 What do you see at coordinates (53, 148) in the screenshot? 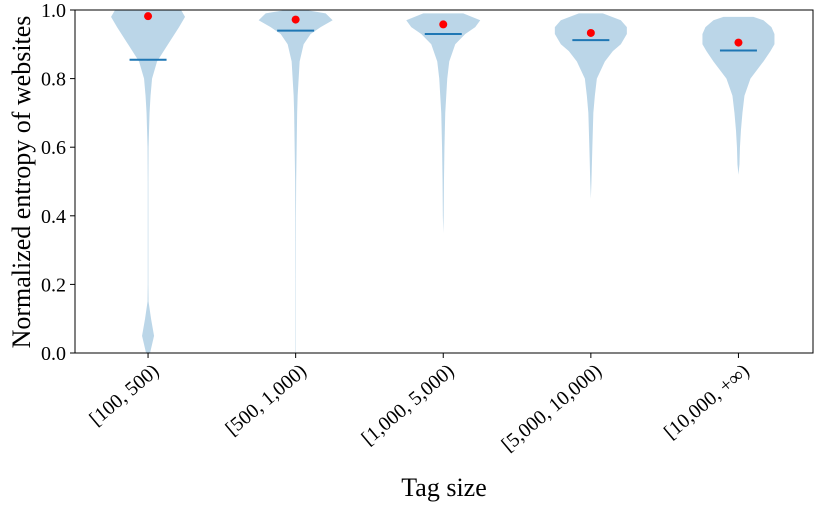
I see `y-tick-label: 0.6` at bounding box center [53, 148].